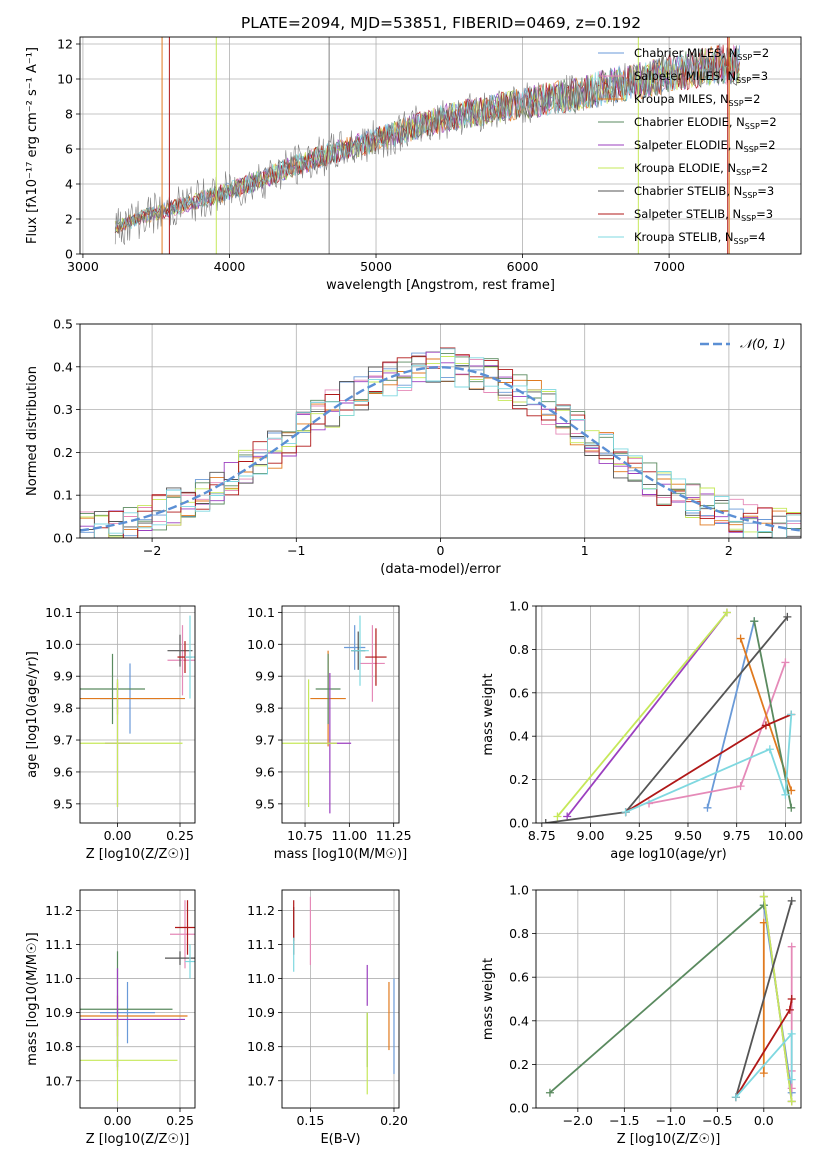 The height and width of the screenshot is (1170, 819). What do you see at coordinates (699, 238) in the screenshot?
I see `legend-entry: Kroupa STELIB, NSSP=4` at bounding box center [699, 238].